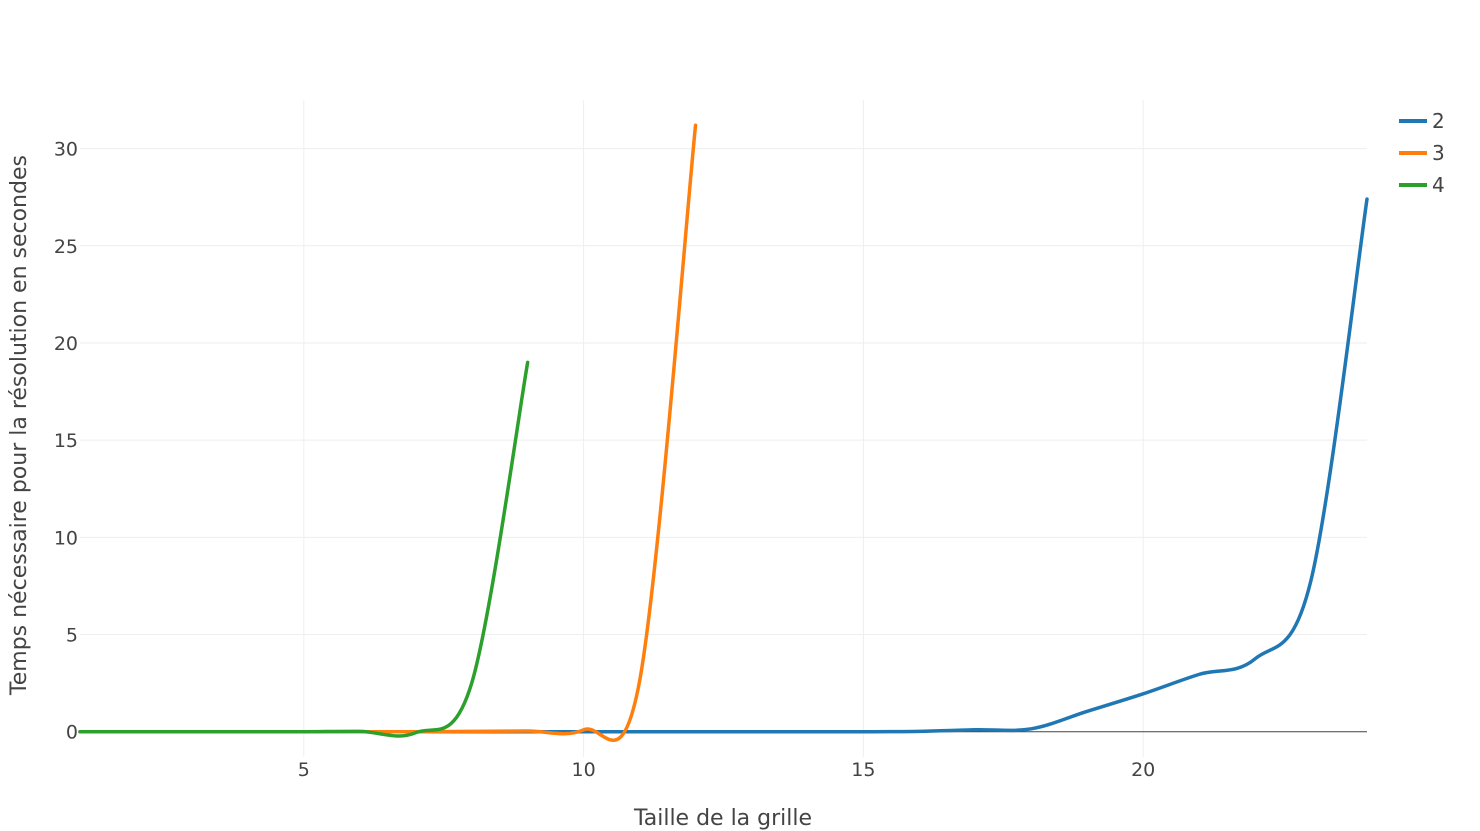  Describe the element at coordinates (66, 247) in the screenshot. I see `y-tick-label: 25` at that location.